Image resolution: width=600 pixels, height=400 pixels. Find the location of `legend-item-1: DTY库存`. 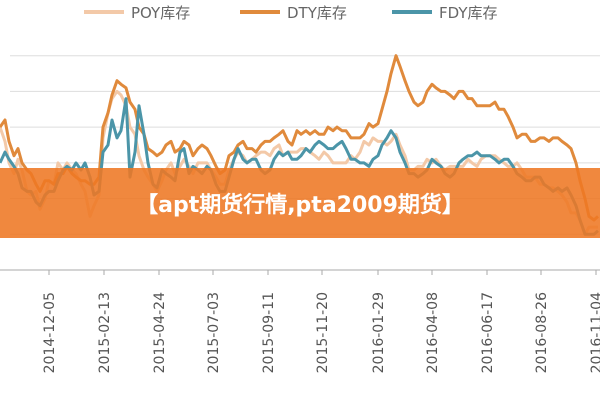

legend-item-1: DTY库存 is located at coordinates (293, 13).